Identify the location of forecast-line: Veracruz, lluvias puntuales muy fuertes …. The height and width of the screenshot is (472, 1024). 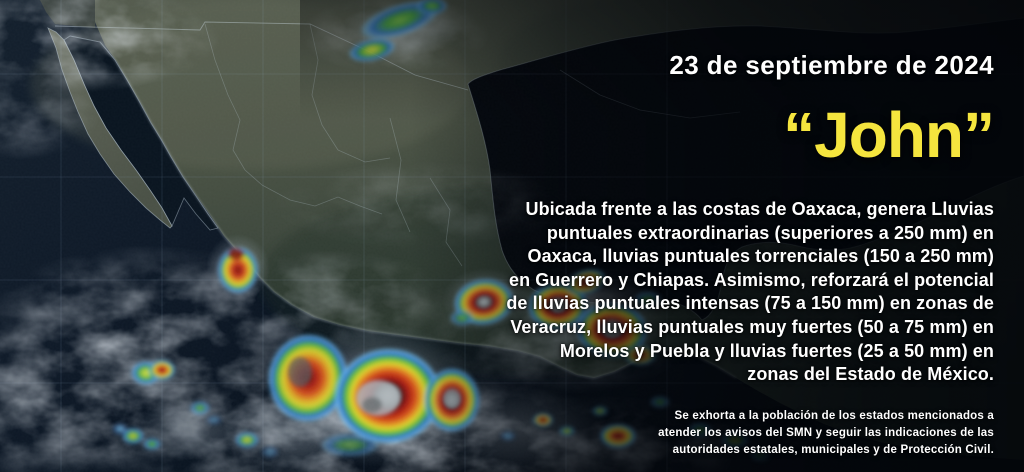
(752, 326).